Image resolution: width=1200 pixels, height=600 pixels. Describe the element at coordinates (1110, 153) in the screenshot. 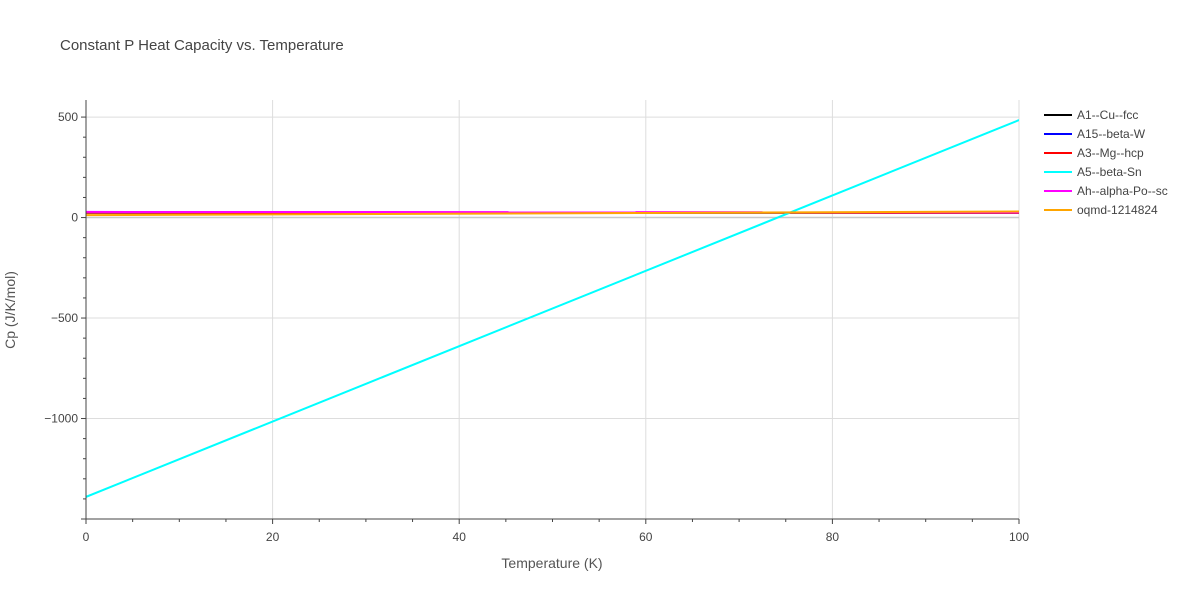

I see `legend-label: A3--Mg--hcp` at that location.